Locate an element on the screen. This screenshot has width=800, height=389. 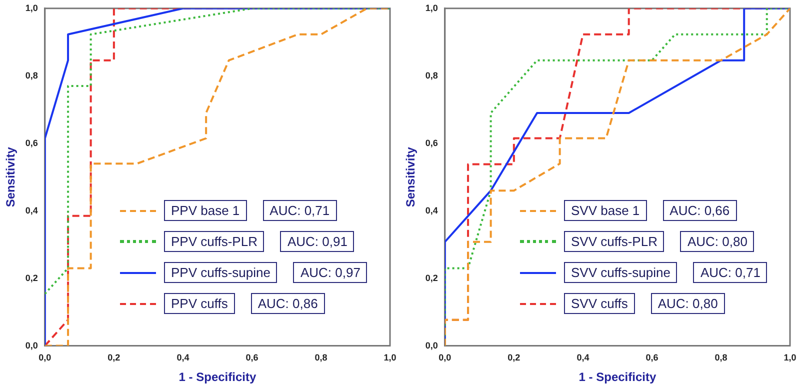
annotation: AUC: 0,66 is located at coordinates (699, 210).